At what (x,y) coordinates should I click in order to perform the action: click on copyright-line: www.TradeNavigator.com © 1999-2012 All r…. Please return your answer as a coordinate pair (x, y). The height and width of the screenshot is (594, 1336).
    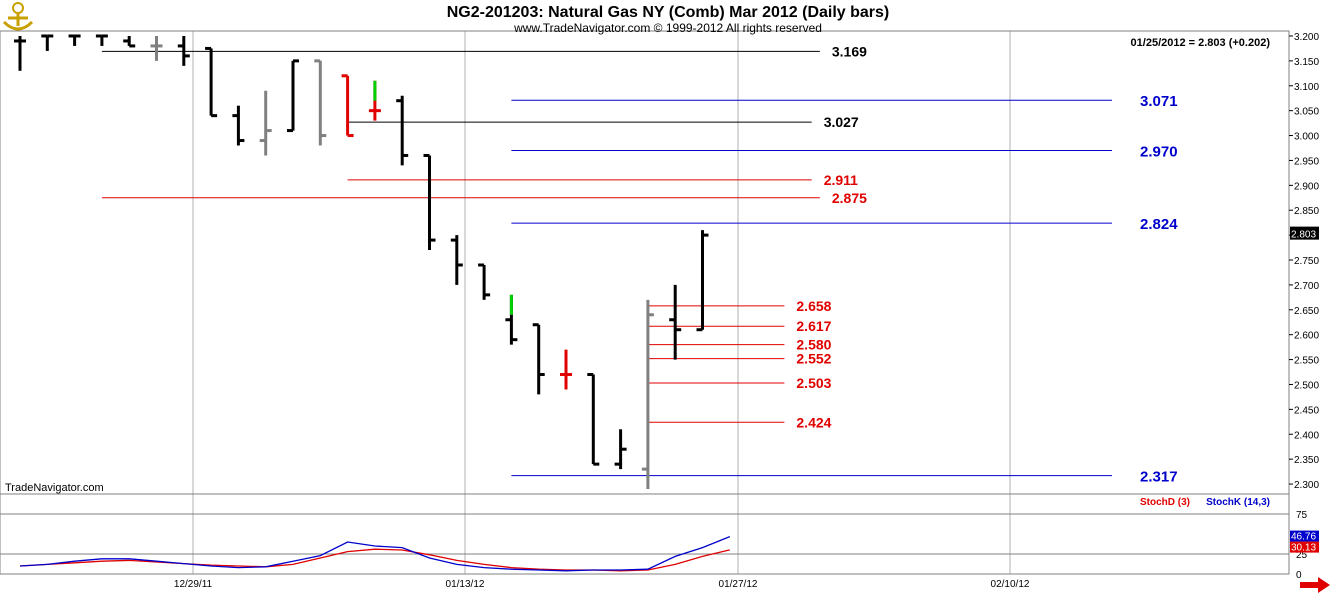
    Looking at the image, I should click on (667, 28).